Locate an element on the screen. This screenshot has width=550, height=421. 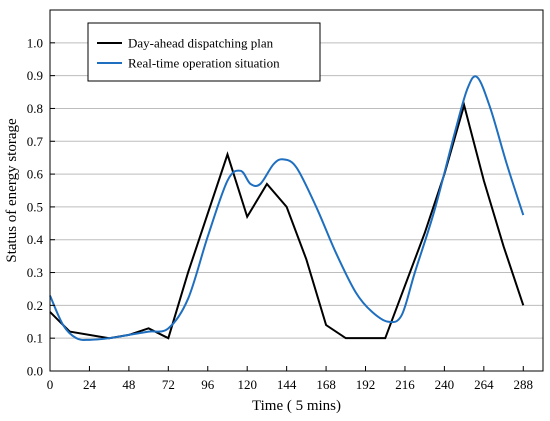
x-tick-label: 120 is located at coordinates (247, 384).